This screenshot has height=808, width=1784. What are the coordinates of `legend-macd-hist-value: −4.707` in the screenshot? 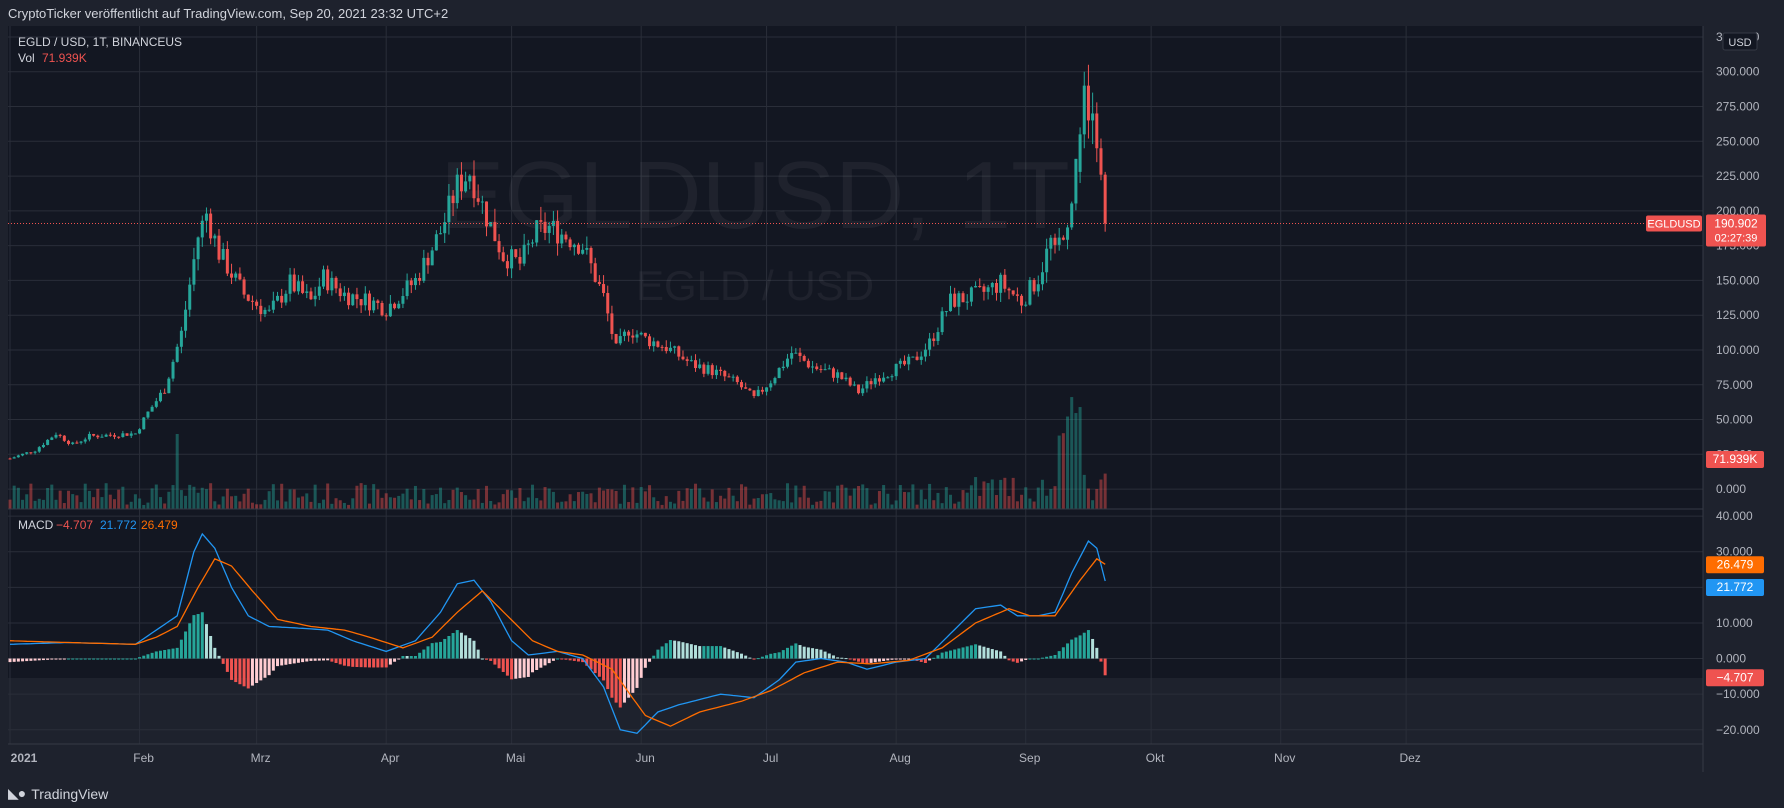 It's located at (74, 525).